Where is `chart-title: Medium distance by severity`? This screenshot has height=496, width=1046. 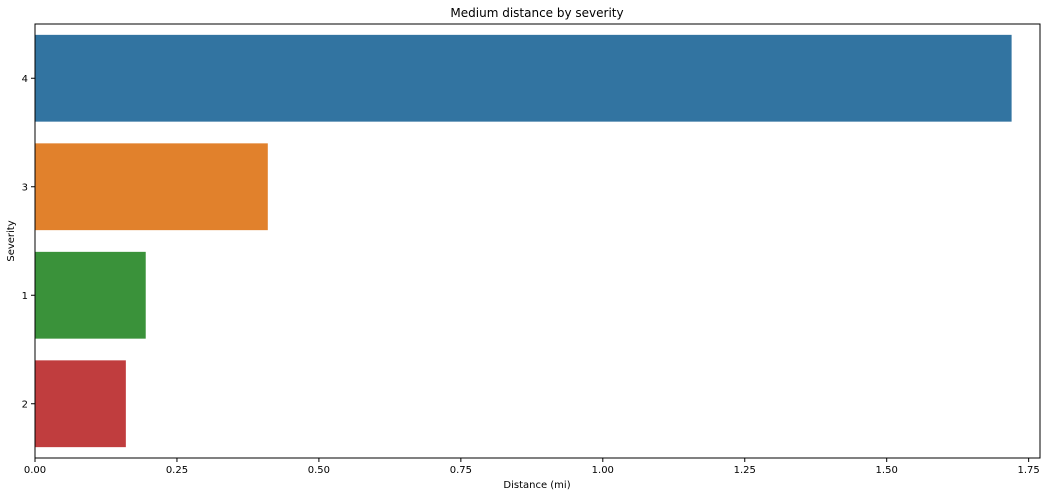 chart-title: Medium distance by severity is located at coordinates (536, 13).